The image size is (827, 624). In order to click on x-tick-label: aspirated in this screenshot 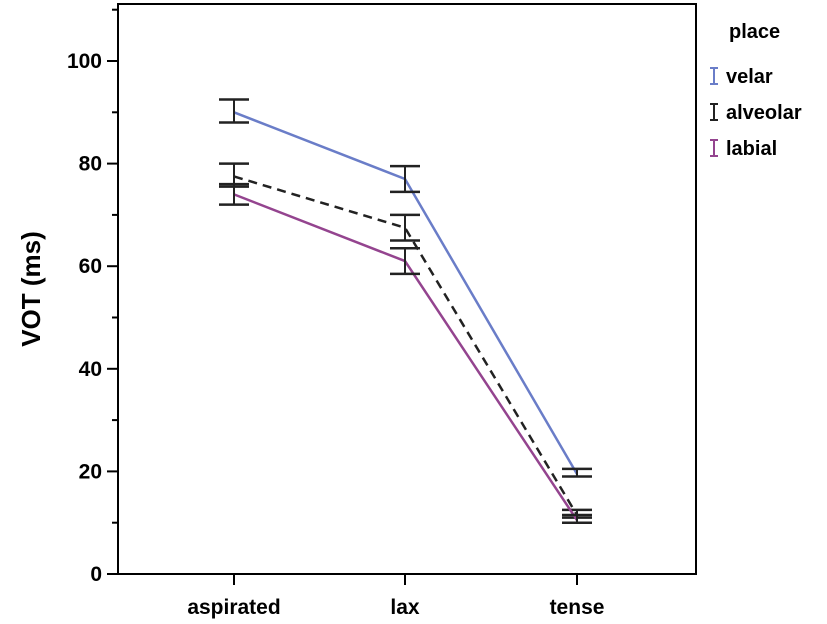, I will do `click(233, 607)`.